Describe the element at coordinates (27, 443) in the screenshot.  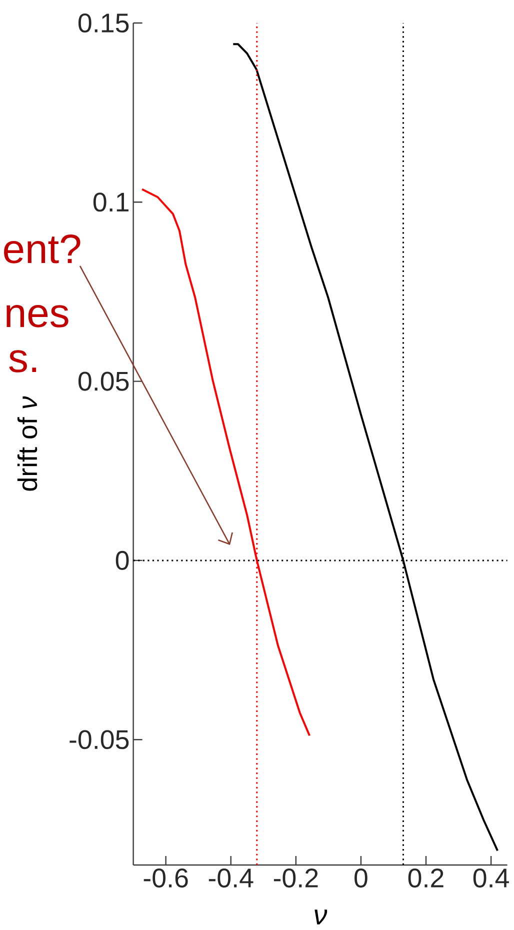
I see `y-axis-title: drift of ν` at that location.